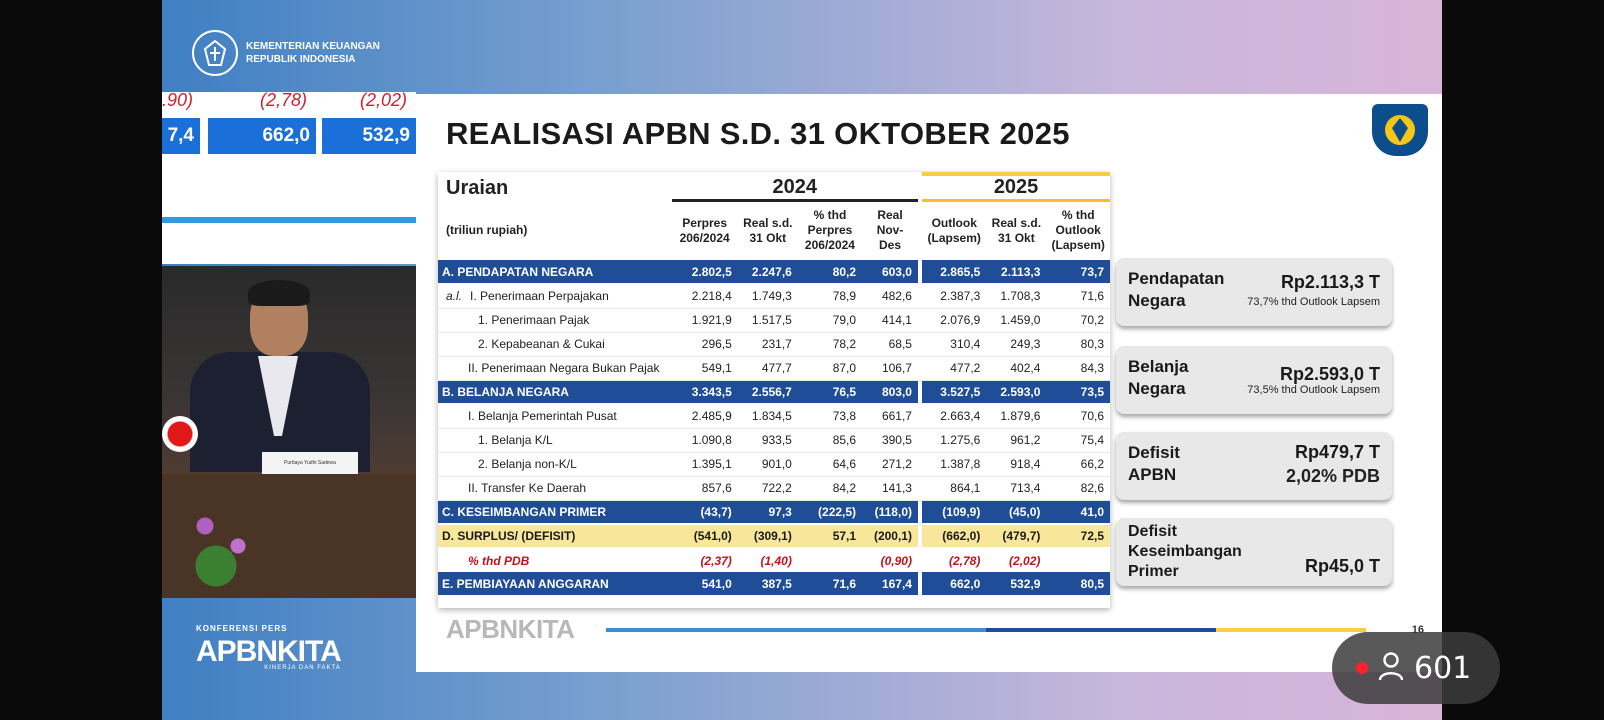  Describe the element at coordinates (890, 230) in the screenshot. I see `column-header: Real Nov-Des` at that location.